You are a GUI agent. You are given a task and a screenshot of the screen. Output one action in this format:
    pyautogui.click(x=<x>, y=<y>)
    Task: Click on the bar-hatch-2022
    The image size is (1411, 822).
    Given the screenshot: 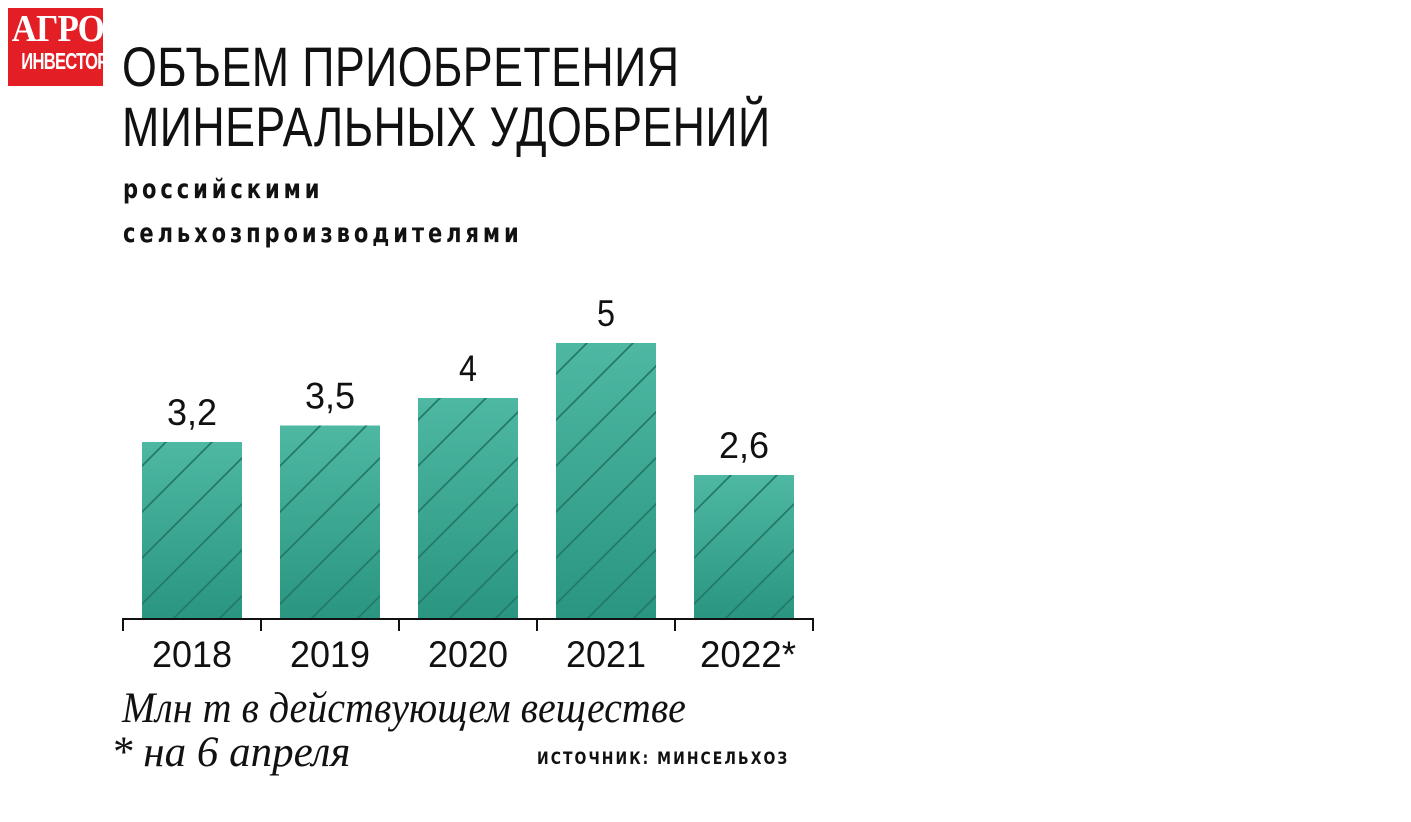 What is the action you would take?
    pyautogui.click(x=744, y=546)
    